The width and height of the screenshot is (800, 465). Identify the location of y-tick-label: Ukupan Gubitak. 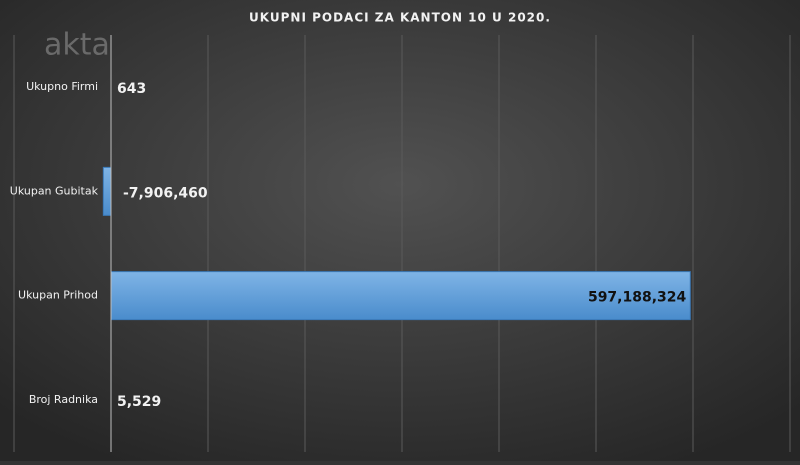
(54, 190).